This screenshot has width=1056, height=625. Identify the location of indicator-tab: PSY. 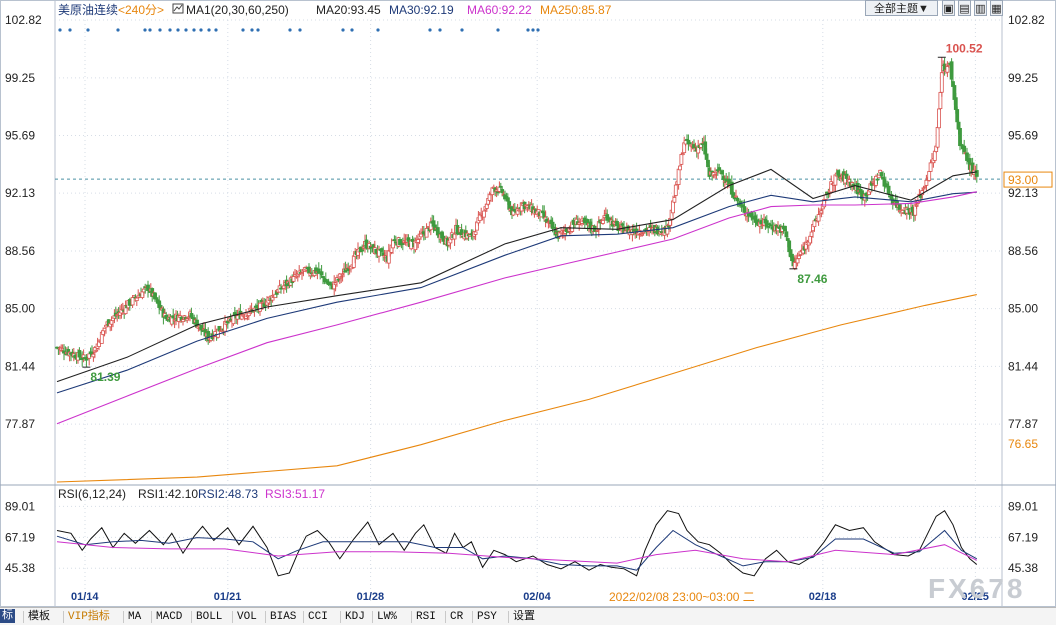
(487, 617).